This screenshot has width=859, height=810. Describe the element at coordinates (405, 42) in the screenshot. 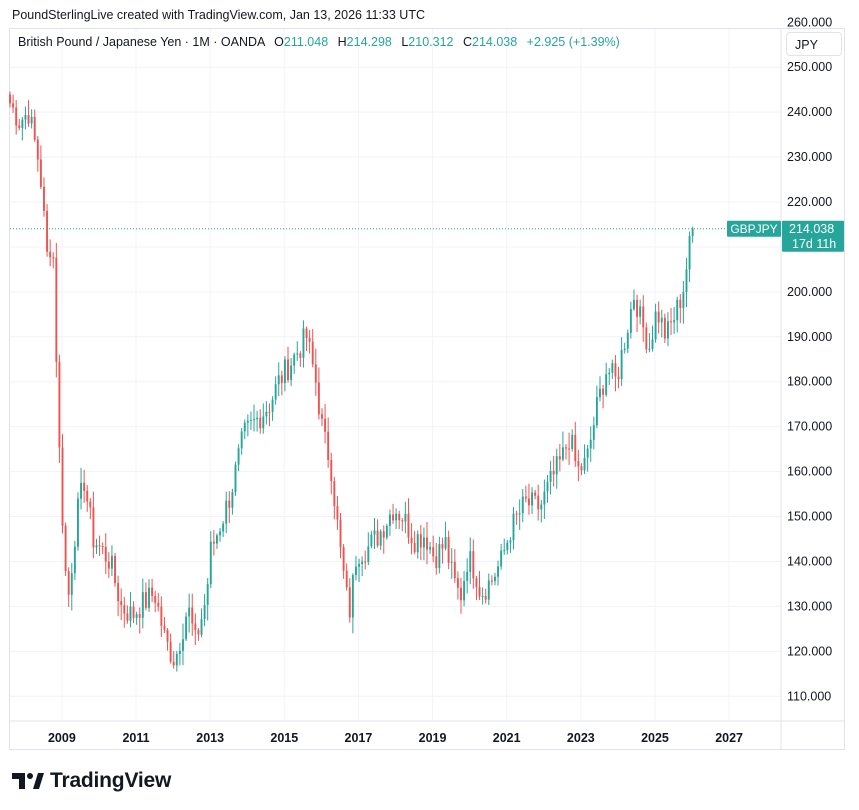

I see `legend-low-label: L` at that location.